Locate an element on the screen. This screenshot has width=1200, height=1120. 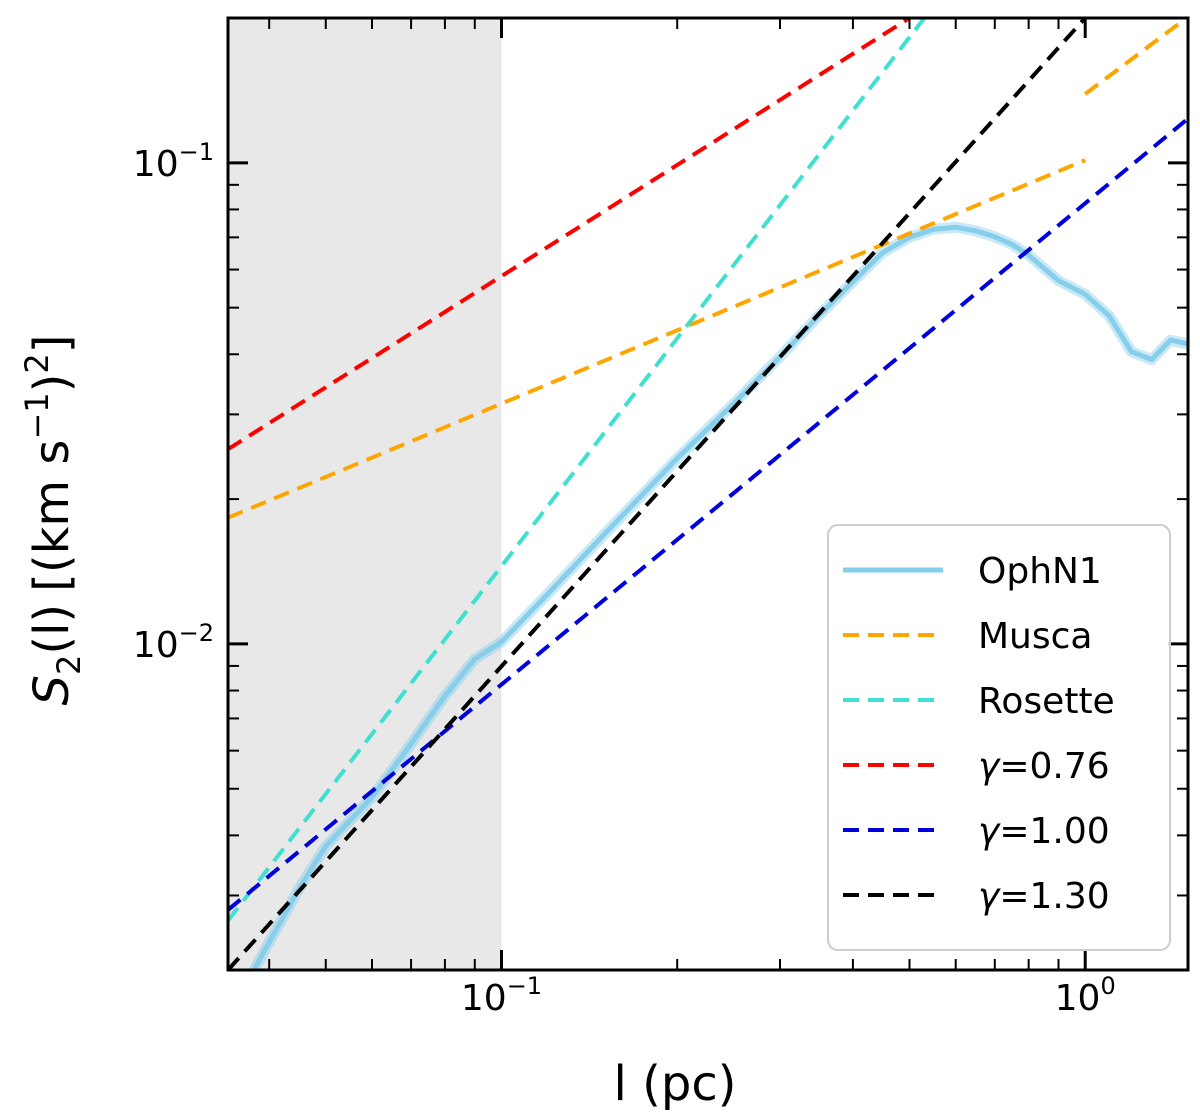
ylabel-units-a: [(km s is located at coordinates (52, 516).